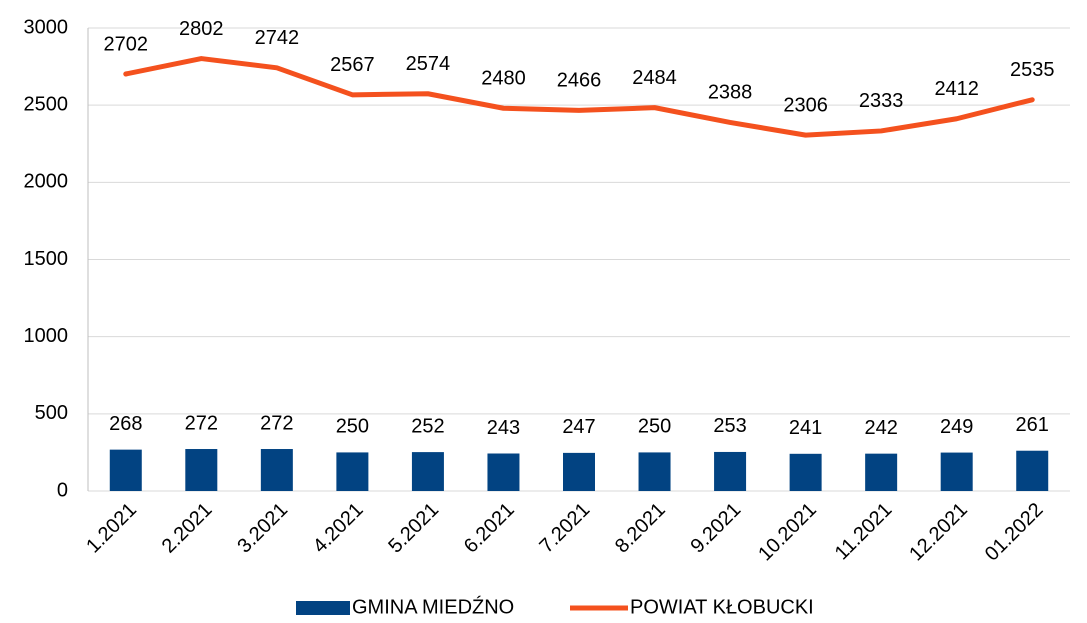 Image resolution: width=1087 pixels, height=623 pixels. What do you see at coordinates (125, 424) in the screenshot?
I see `data-label: 268` at bounding box center [125, 424].